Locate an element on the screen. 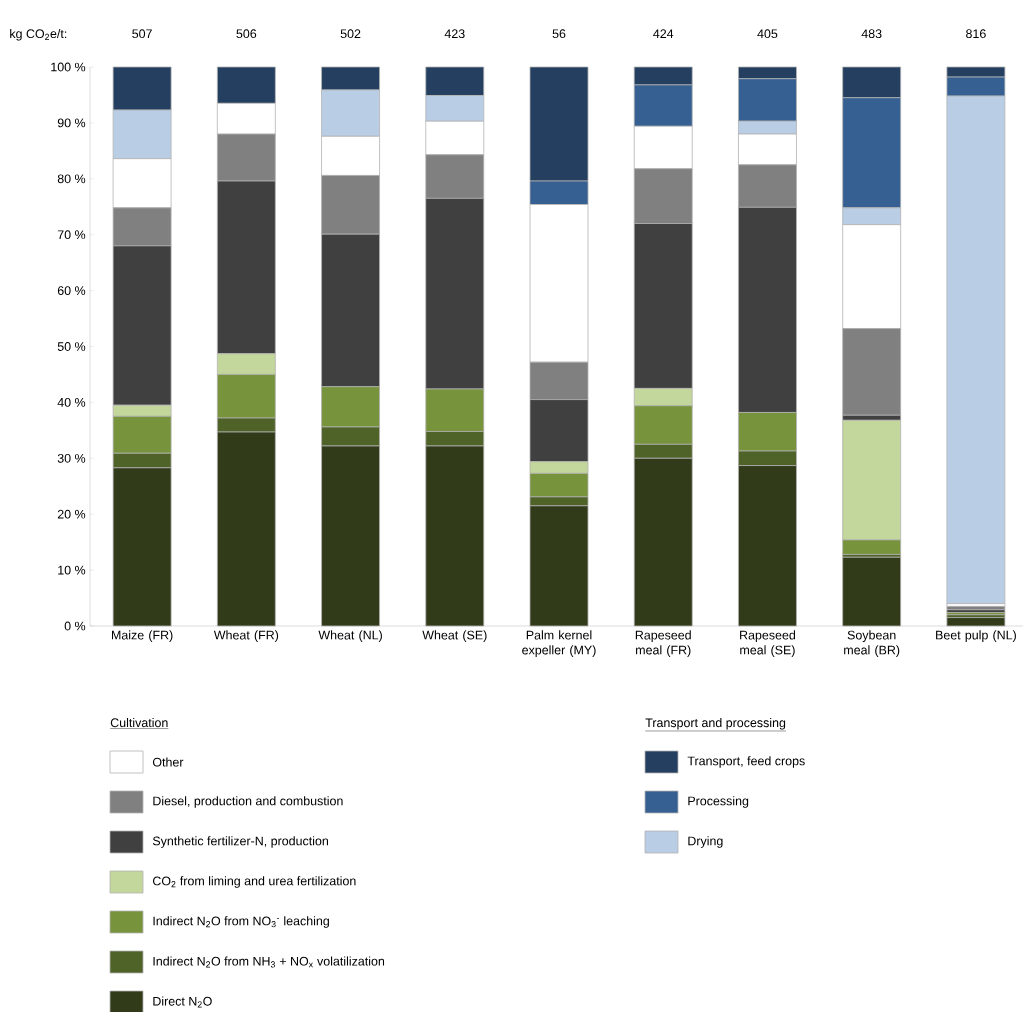 The width and height of the screenshot is (1023, 1012). x-tick-label: Rapeseed meal (FR) is located at coordinates (663, 643).